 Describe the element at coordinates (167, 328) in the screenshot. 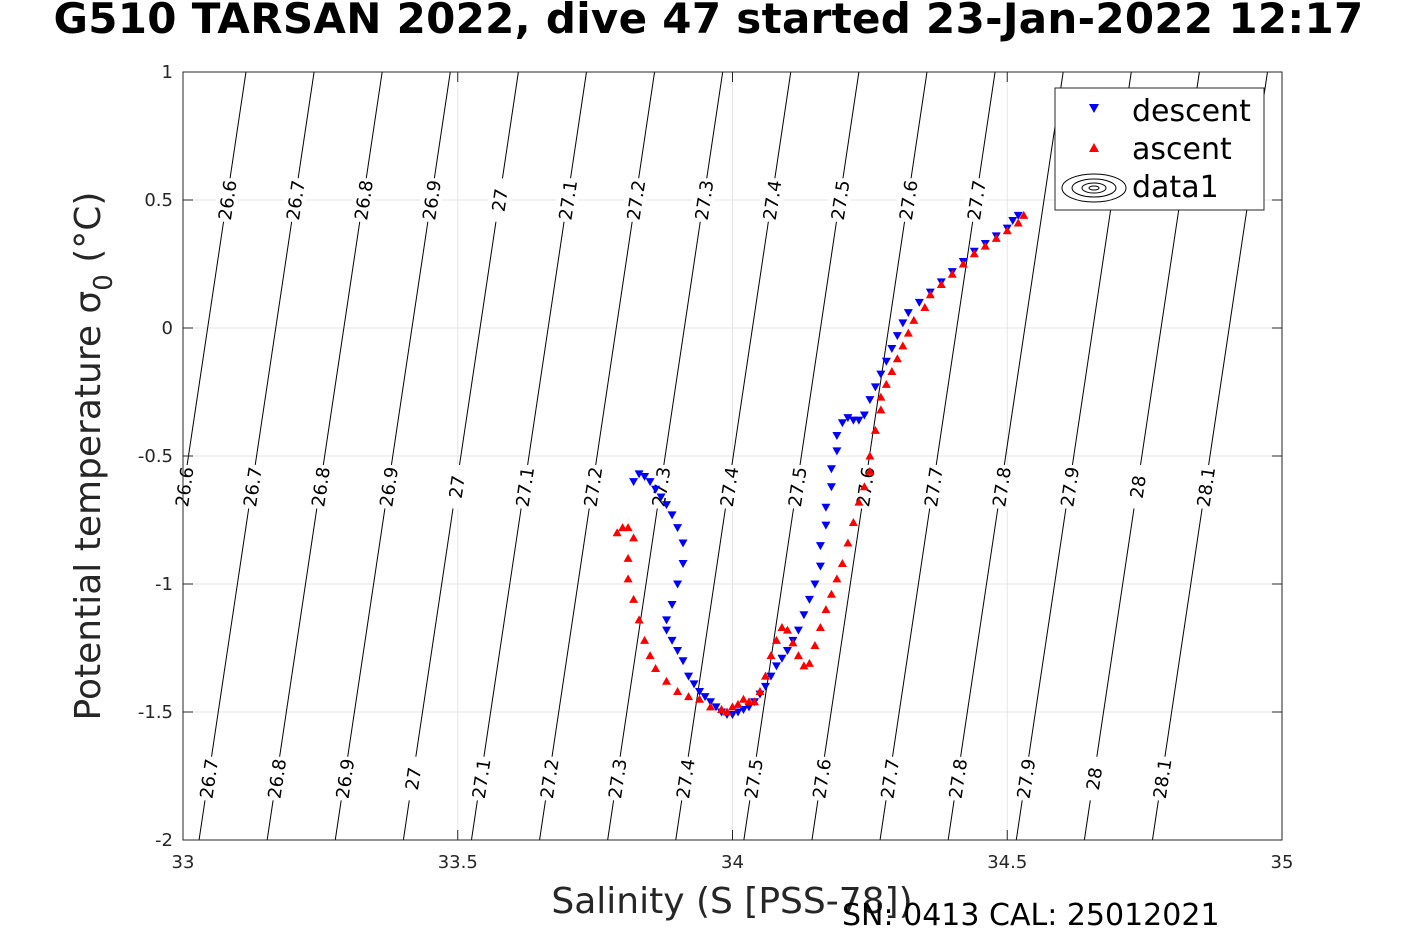

I see `y-tick-label: 0` at that location.